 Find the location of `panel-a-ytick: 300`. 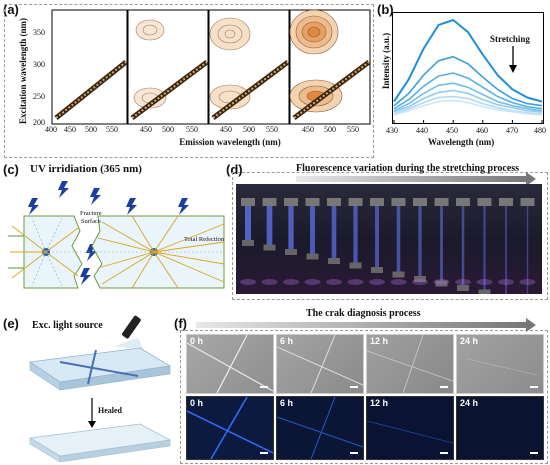

panel-a-ytick: 300 is located at coordinates (39, 64).